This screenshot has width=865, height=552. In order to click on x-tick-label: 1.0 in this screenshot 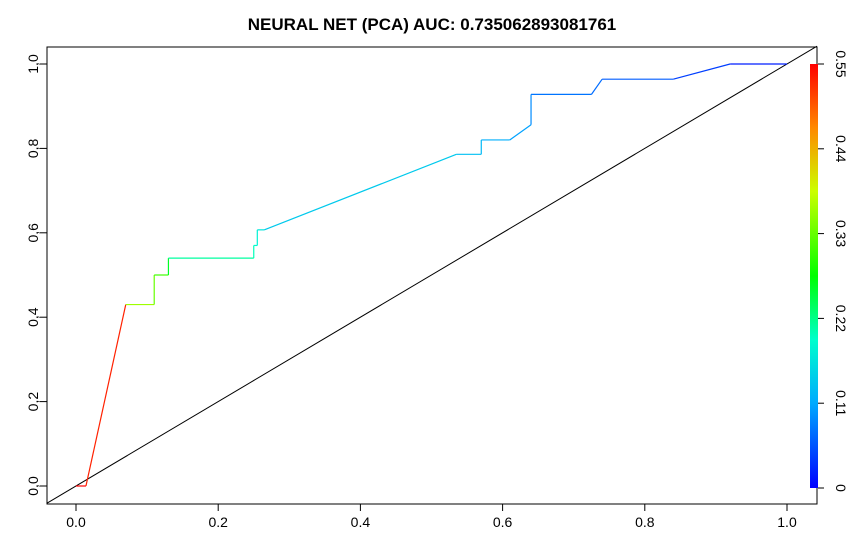, I will do `click(787, 522)`.